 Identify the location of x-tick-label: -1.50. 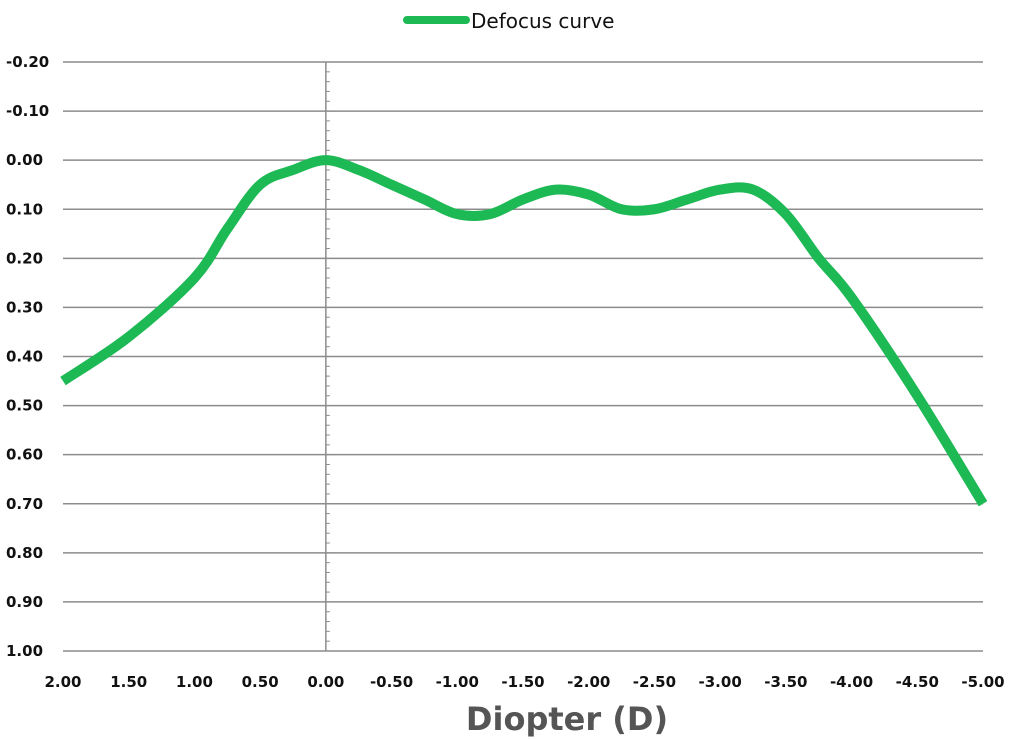
(522, 682).